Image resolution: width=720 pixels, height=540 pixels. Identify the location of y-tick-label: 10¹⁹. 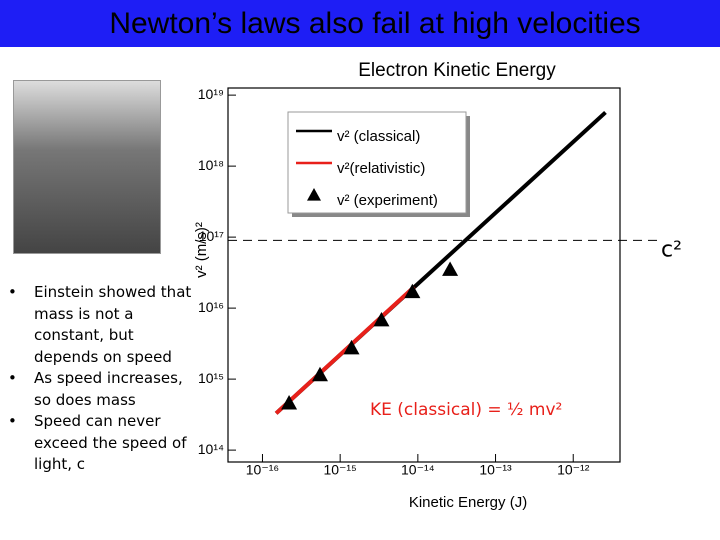
(211, 94).